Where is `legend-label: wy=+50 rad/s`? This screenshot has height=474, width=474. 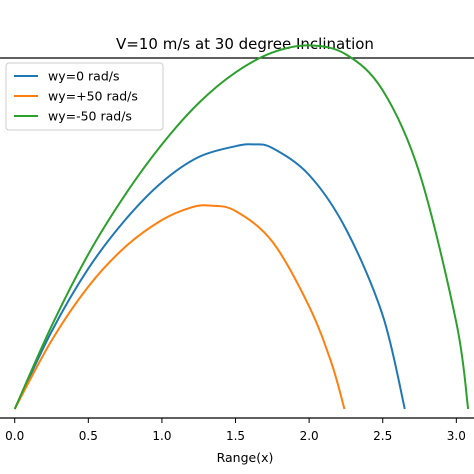
legend-label: wy=+50 rad/s is located at coordinates (93, 96).